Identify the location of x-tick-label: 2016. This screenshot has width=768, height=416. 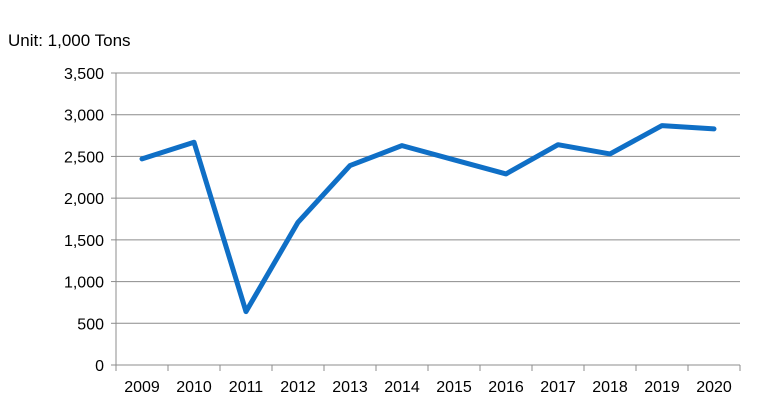
(506, 387).